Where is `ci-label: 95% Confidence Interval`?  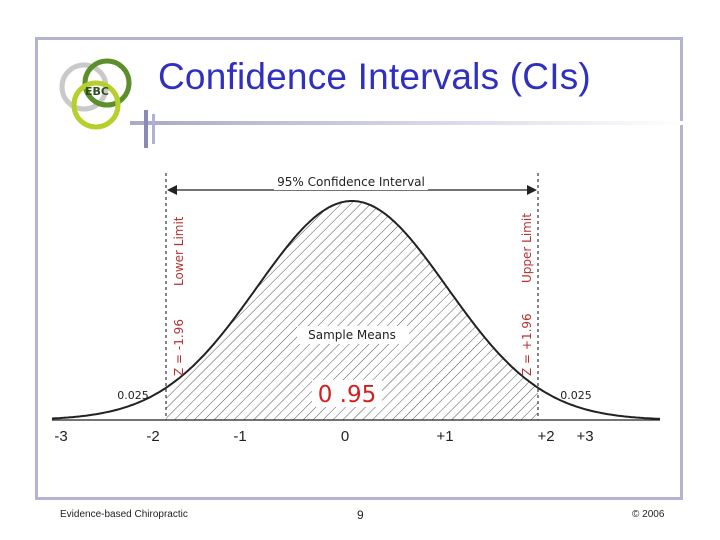
ci-label: 95% Confidence Interval is located at coordinates (351, 182).